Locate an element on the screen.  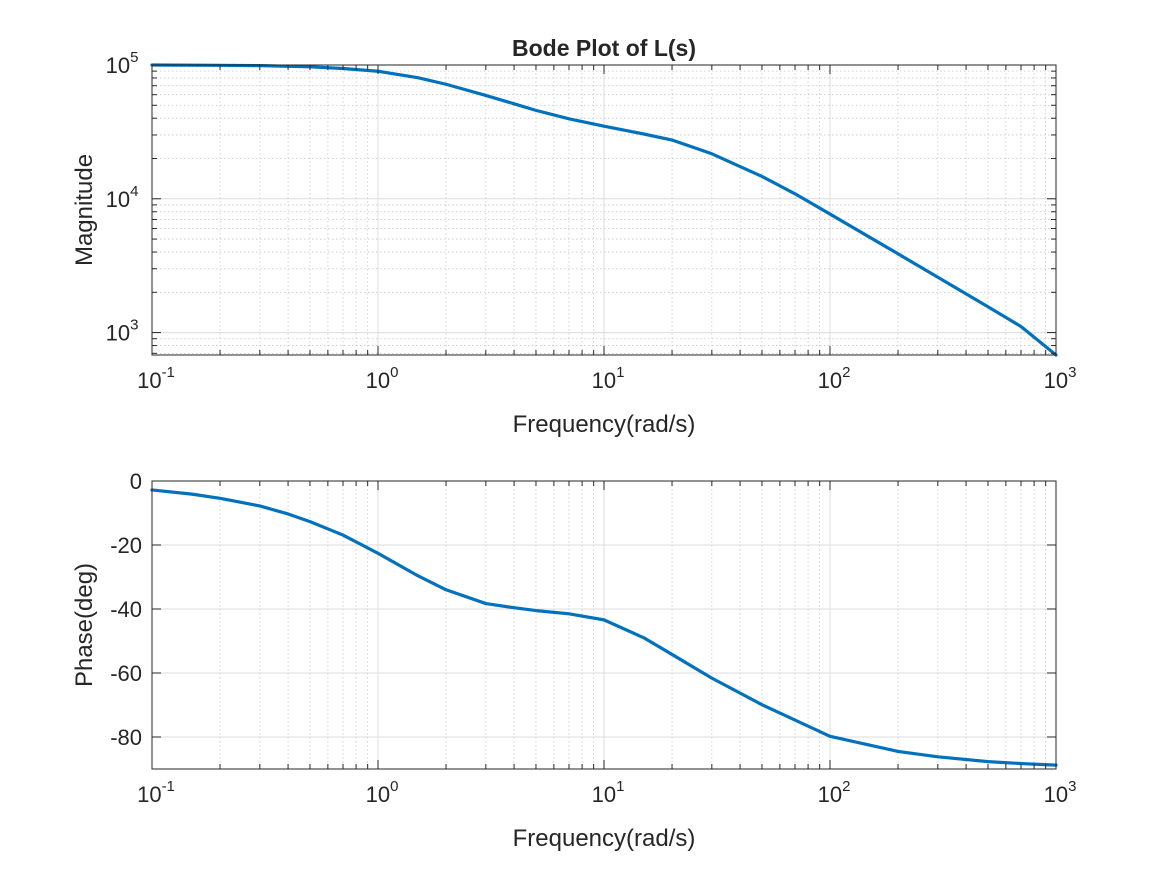
y-tick-label: -60 is located at coordinates (126, 673).